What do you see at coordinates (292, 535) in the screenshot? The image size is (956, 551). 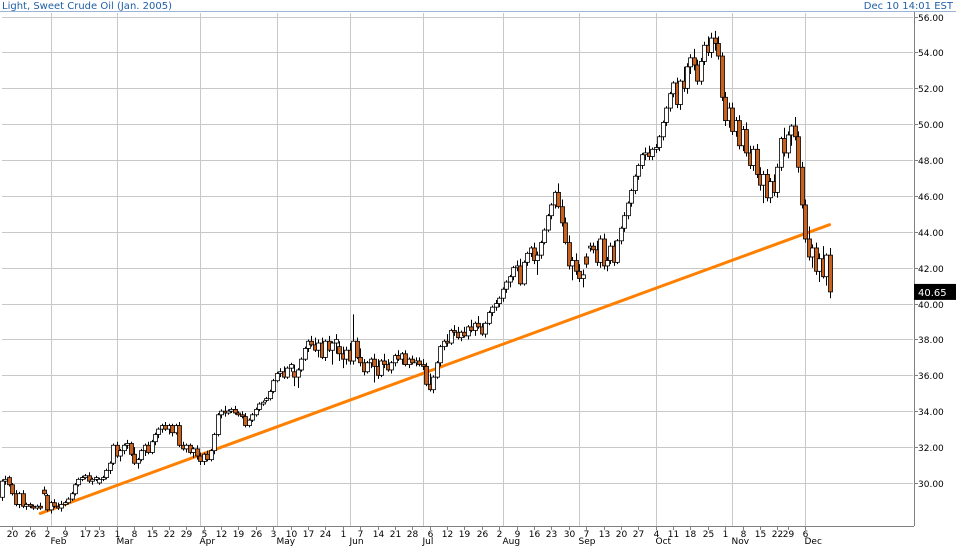 I see `x-tick-label: 10` at bounding box center [292, 535].